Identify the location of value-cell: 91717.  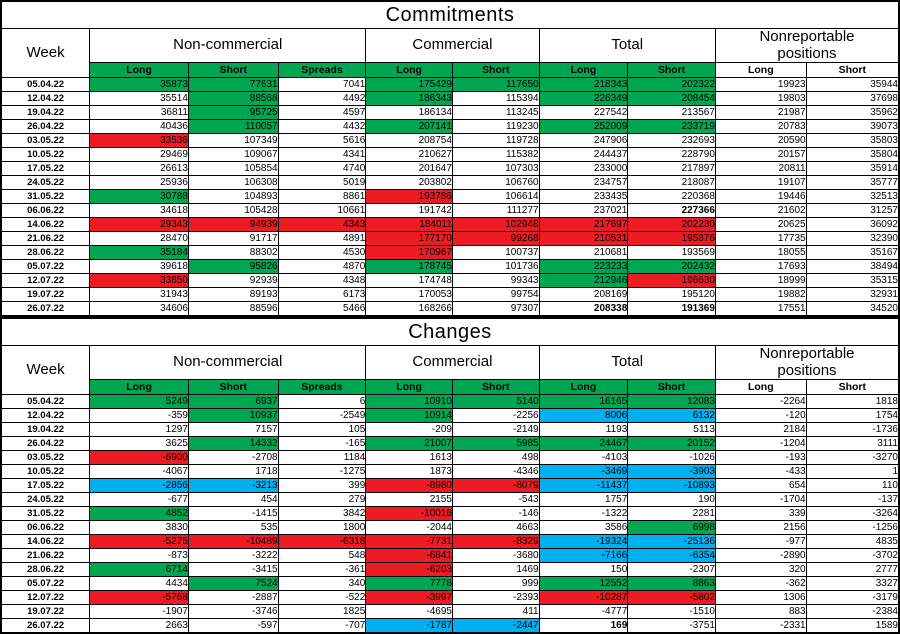
(233, 238).